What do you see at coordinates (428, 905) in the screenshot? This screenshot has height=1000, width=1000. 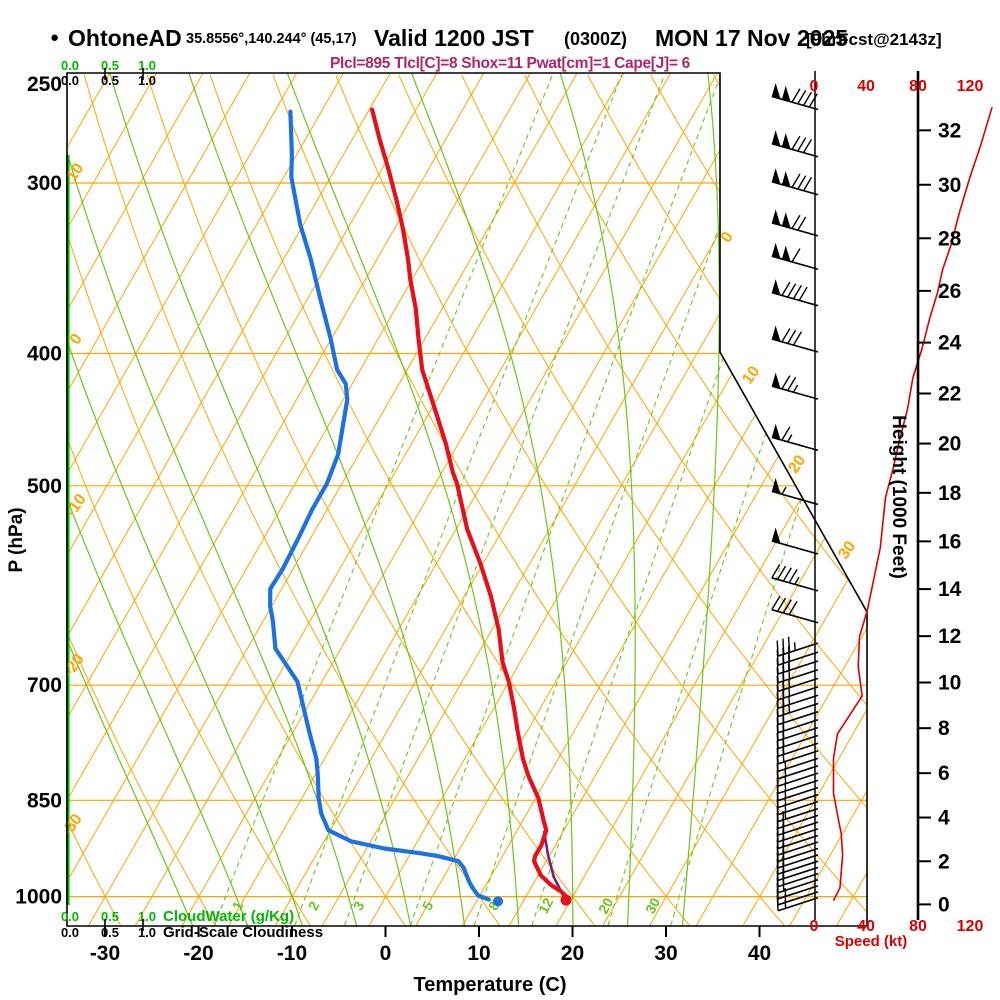 I see `mixing-ratio-label: 5` at bounding box center [428, 905].